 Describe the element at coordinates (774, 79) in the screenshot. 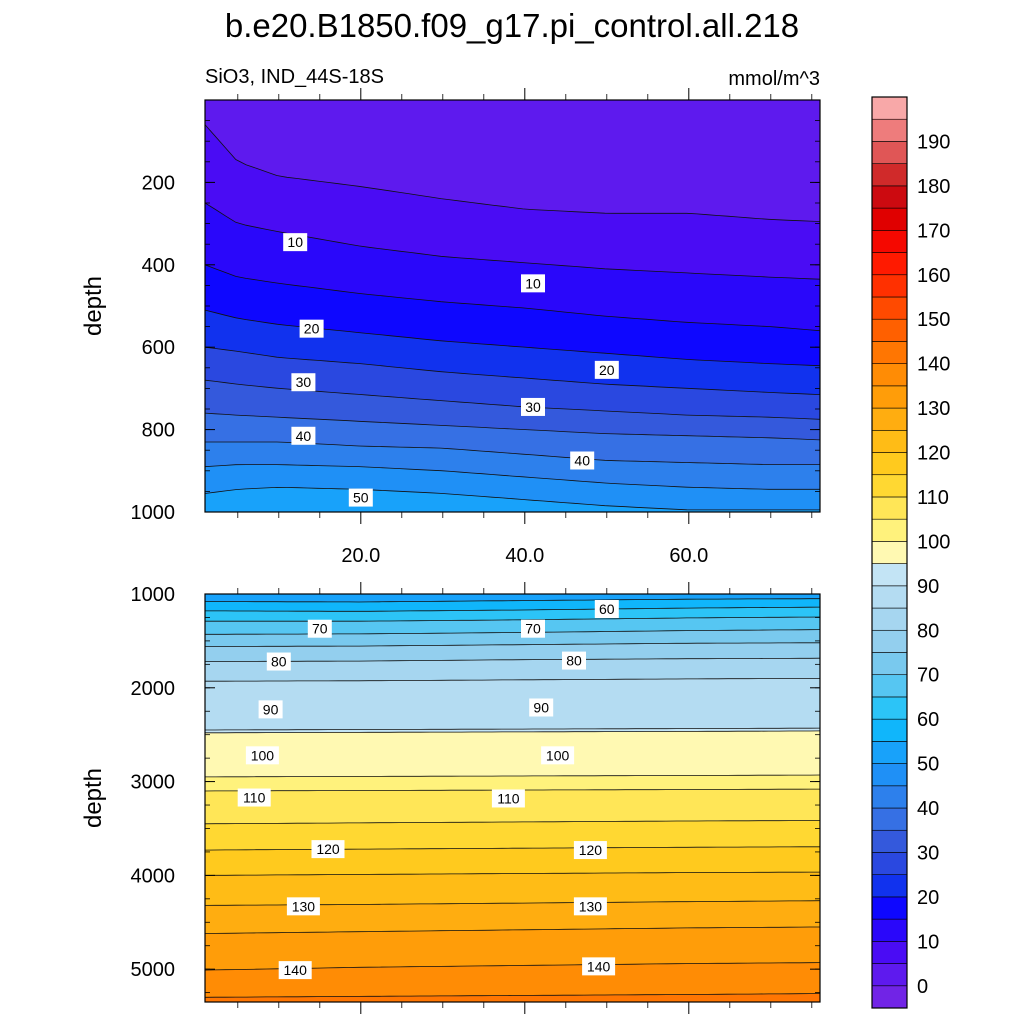

I see `units-label: mmol/m^3` at that location.